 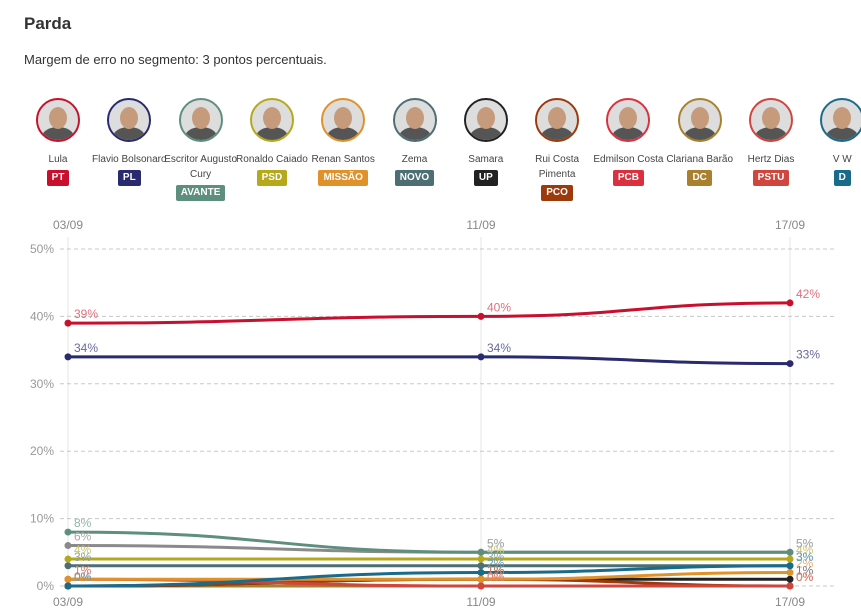 I want to click on party-badge: PSD, so click(x=272, y=178).